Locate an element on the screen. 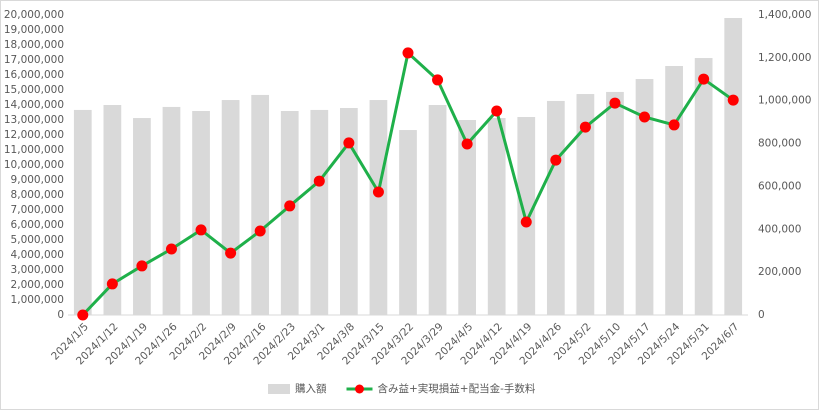 The height and width of the screenshot is (410, 819). y-tick-label: 17,000,000 is located at coordinates (34, 60).